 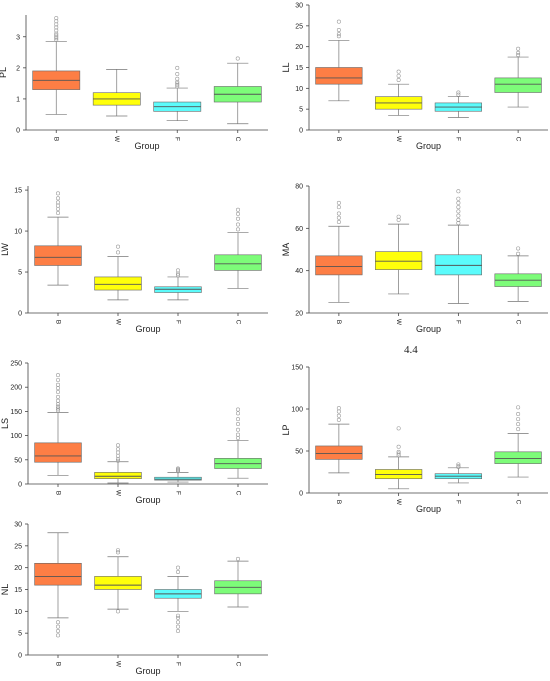 What do you see at coordinates (134, 433) in the screenshot?
I see `chart-ls: 0 50 100 150 200 250 LS Group B W F C` at bounding box center [134, 433].